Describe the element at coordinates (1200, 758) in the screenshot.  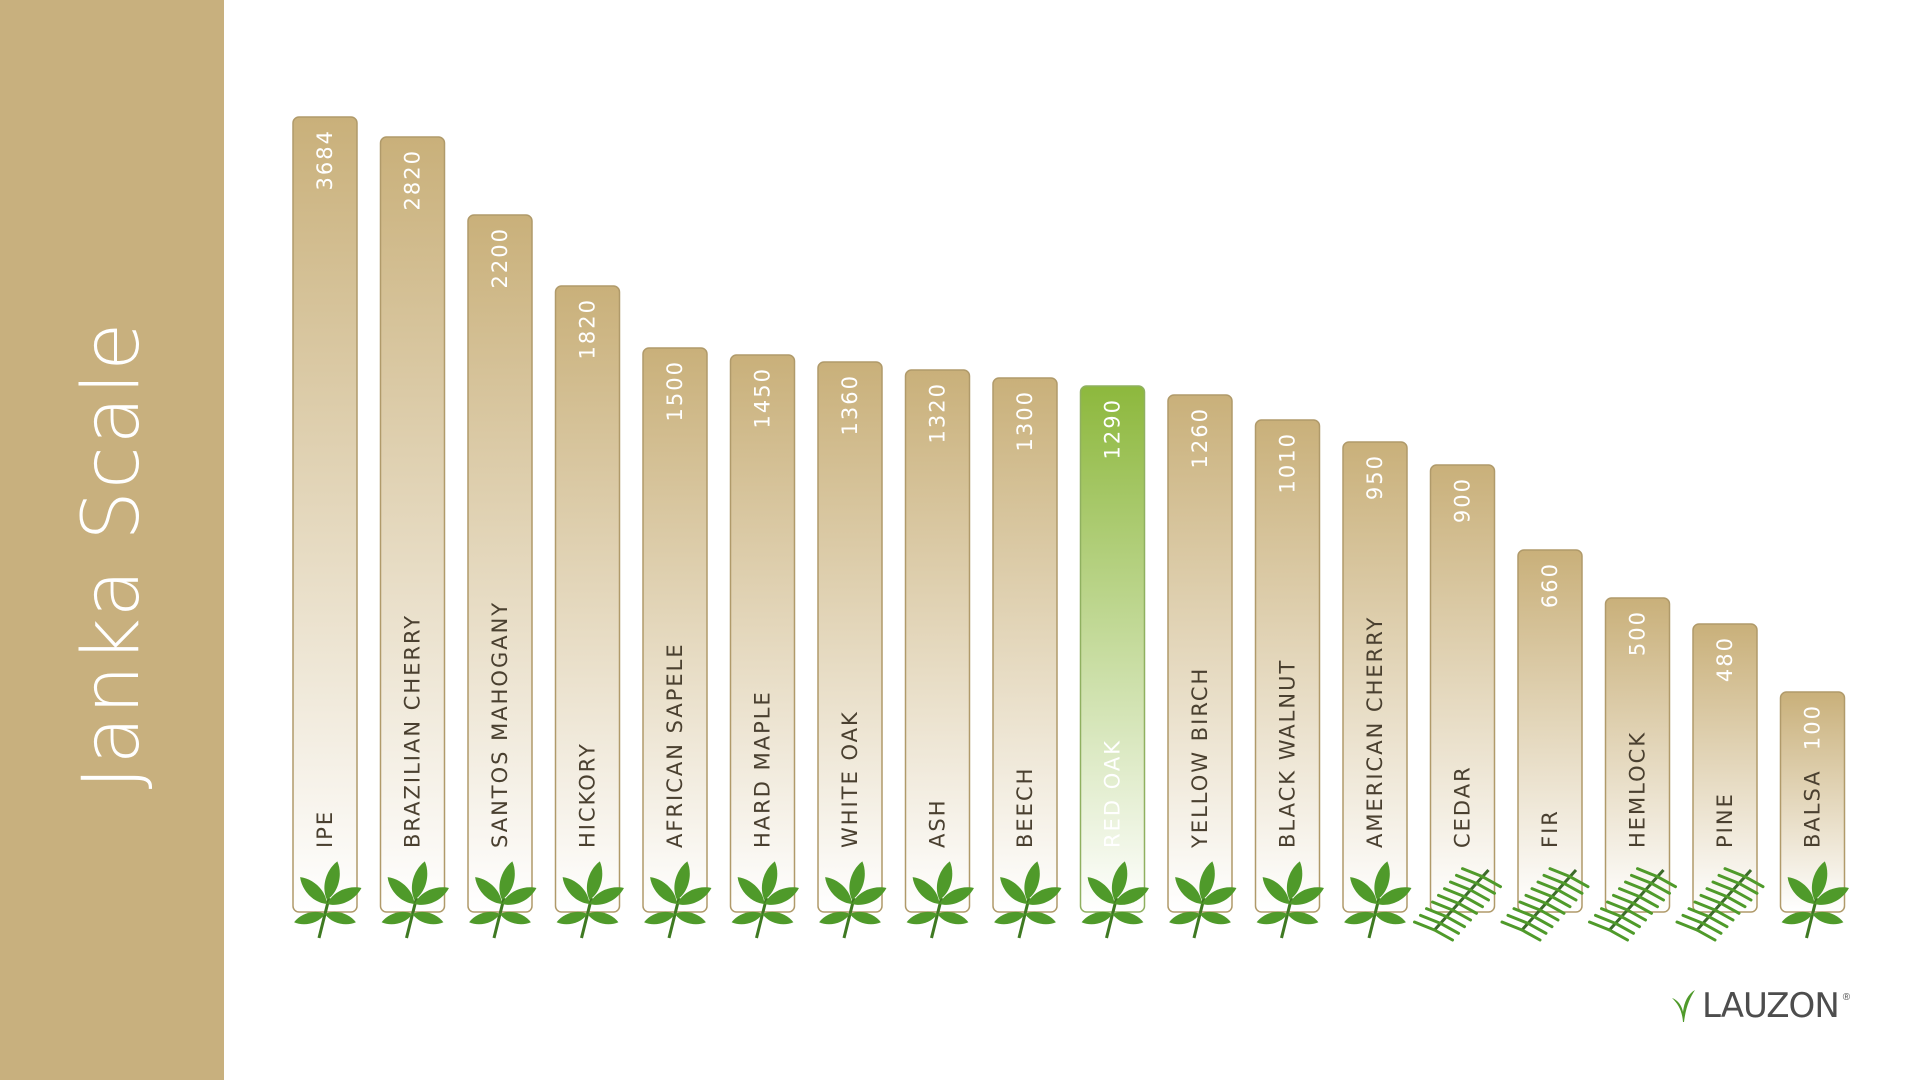
I see `bar-category-label: YELLOW BIRCH` at that location.